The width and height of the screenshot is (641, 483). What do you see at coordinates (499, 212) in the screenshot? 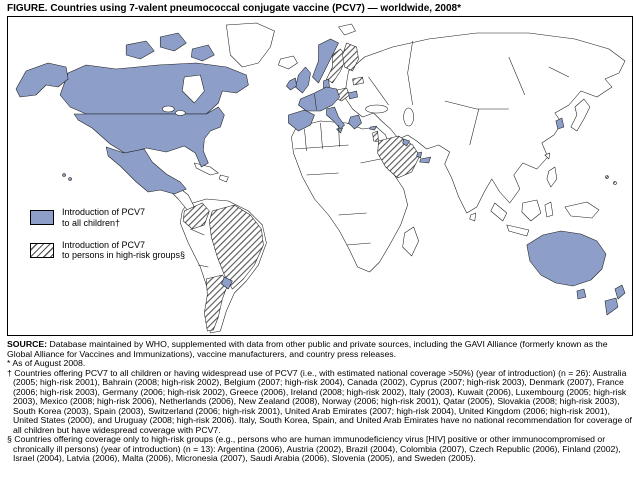
I see `island-sumatra` at bounding box center [499, 212].